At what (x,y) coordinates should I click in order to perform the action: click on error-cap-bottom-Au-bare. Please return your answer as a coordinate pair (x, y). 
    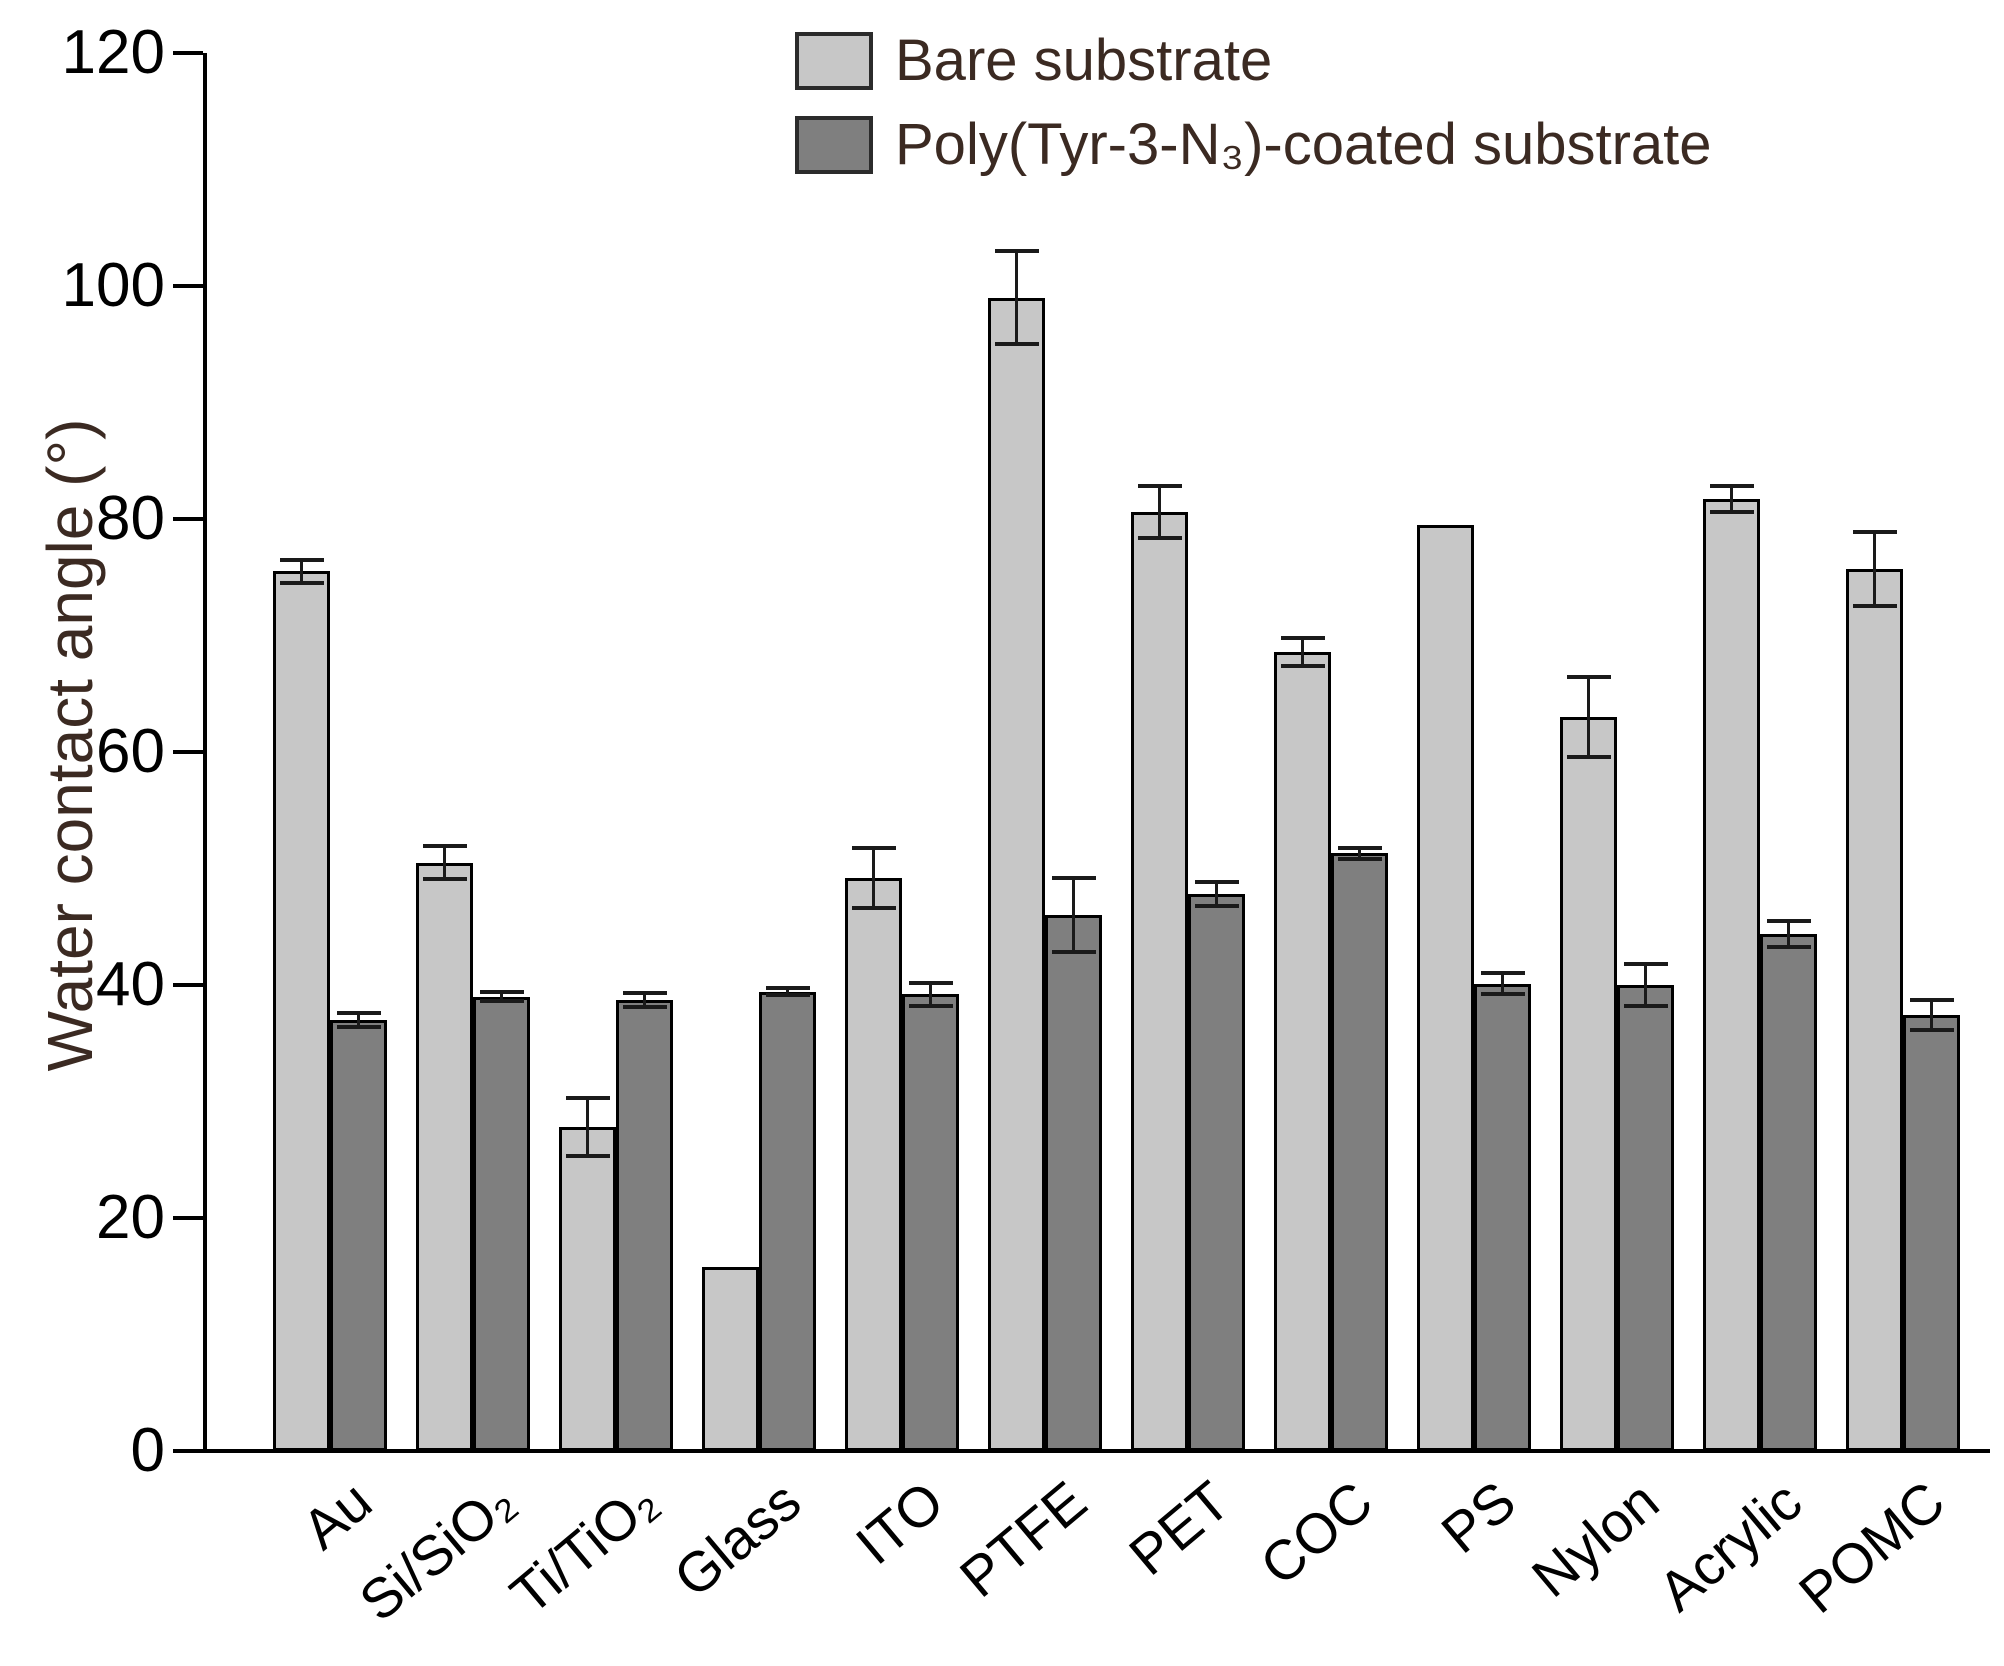
    Looking at the image, I should click on (301, 583).